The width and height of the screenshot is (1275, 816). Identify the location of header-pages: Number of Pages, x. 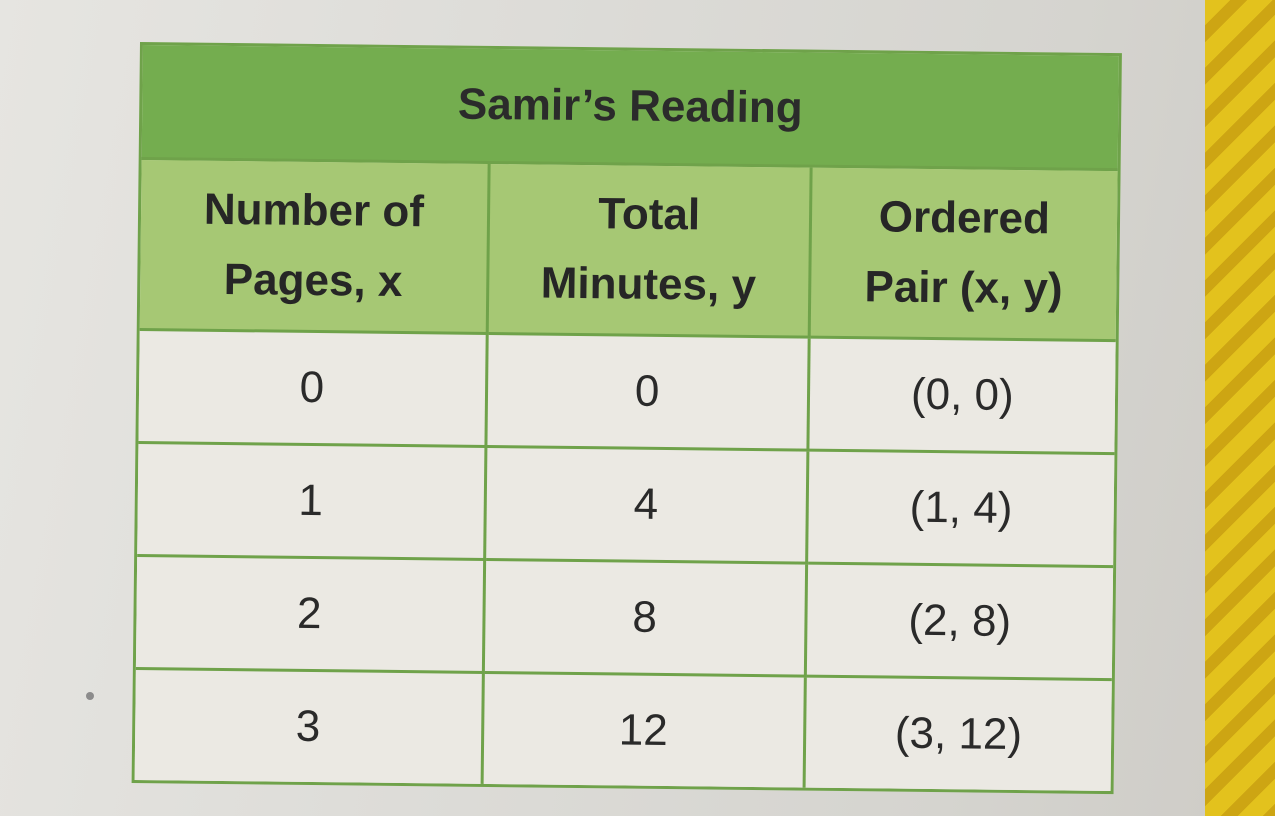
(314, 247).